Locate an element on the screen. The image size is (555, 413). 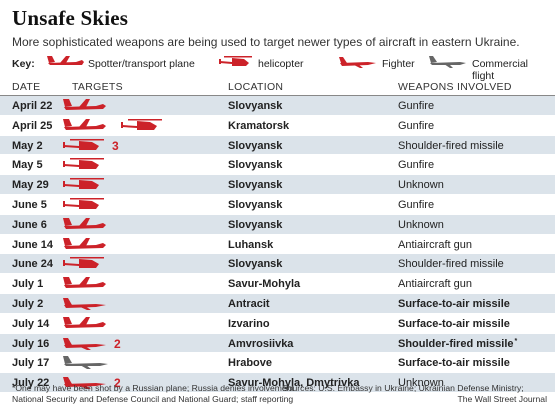
table-row: June 6 Slovyansk Unknown is located at coordinates (277, 224).